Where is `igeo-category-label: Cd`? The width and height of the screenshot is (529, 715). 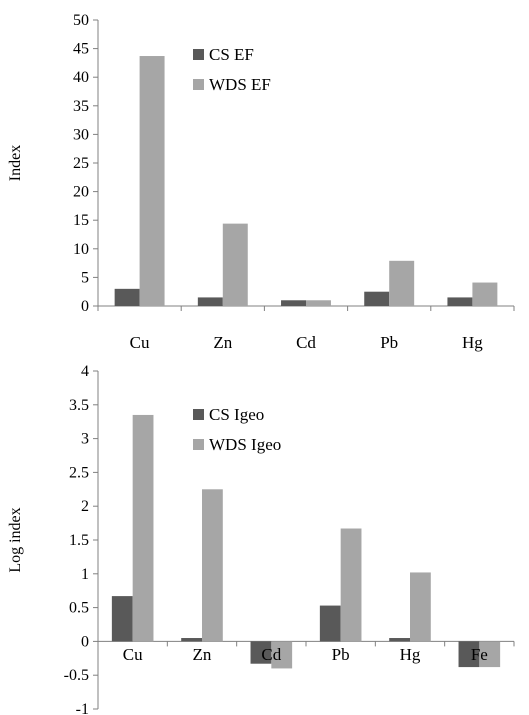
igeo-category-label: Cd is located at coordinates (271, 654).